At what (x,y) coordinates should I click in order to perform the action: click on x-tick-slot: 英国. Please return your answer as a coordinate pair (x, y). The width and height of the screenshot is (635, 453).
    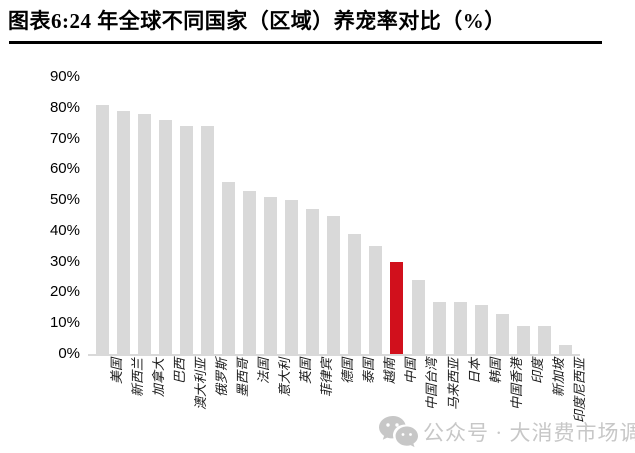
    Looking at the image, I should click on (299, 404).